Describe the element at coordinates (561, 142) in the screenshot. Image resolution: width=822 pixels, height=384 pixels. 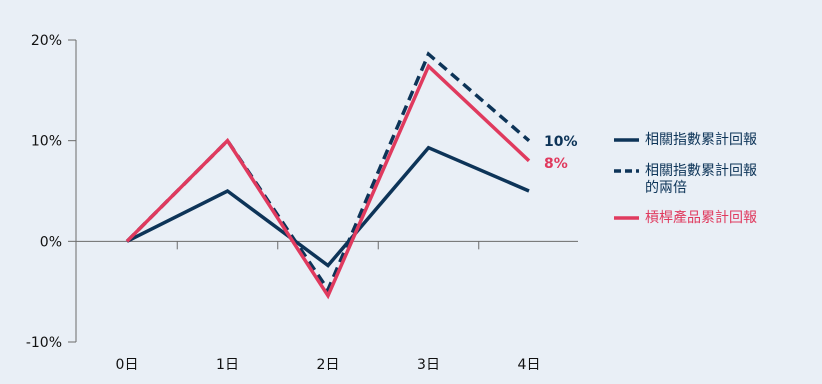
I see `end-value-label: 10%` at that location.